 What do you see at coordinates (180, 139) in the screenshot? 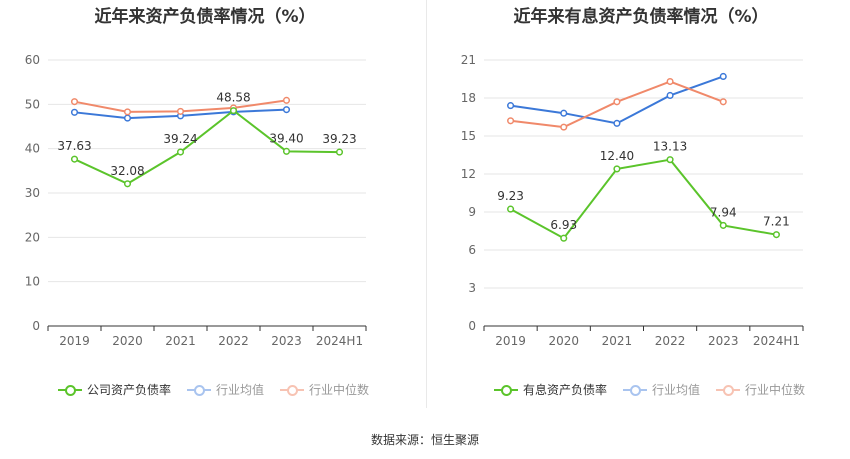
I see `data-label: 39.24` at bounding box center [180, 139].